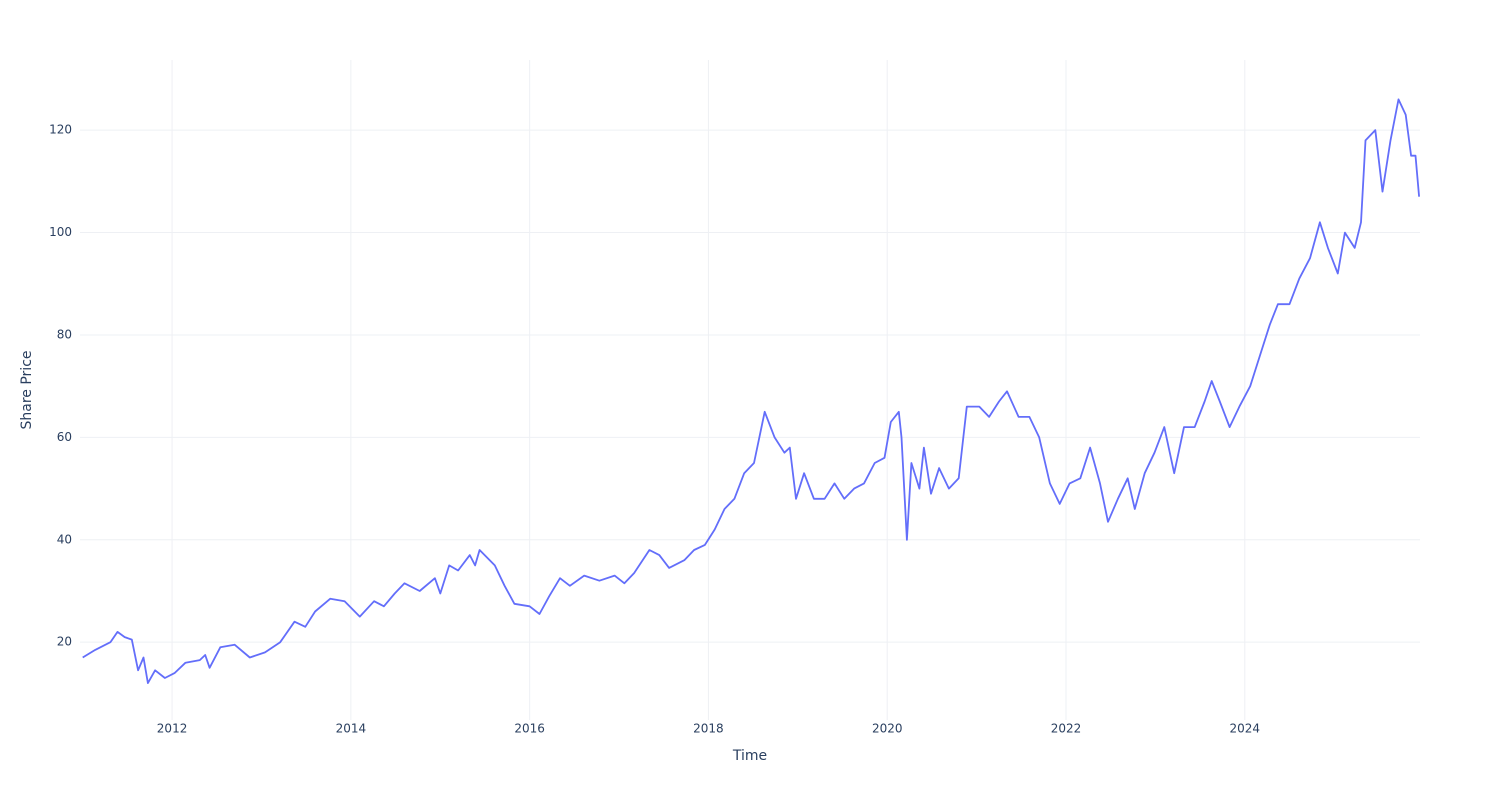  I want to click on x-tick-label: 2014, so click(351, 729).